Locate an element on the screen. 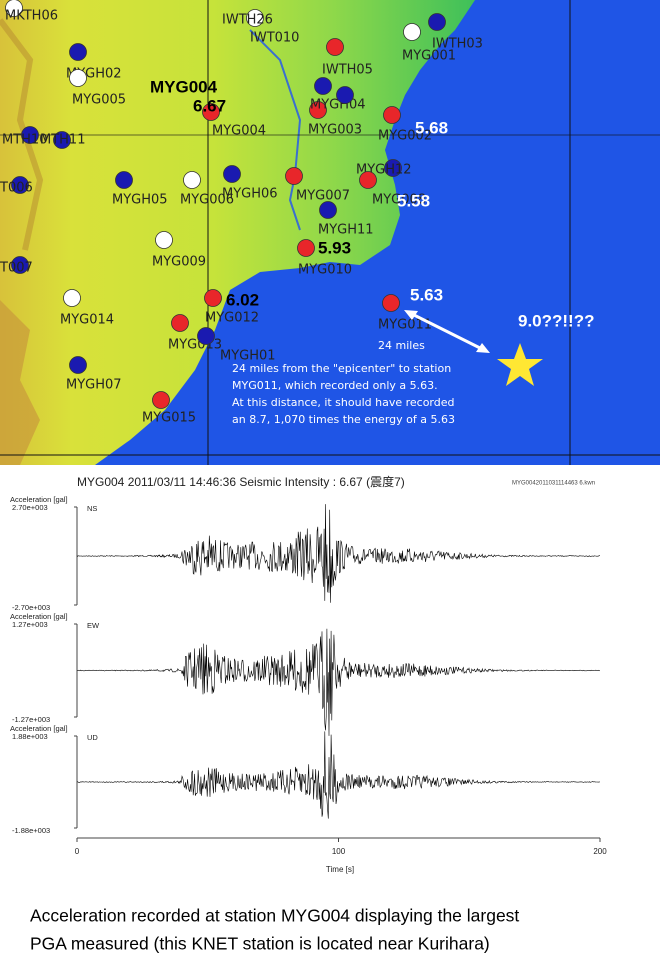 Image resolution: width=660 pixels, height=967 pixels. station-label: IWTH26 is located at coordinates (247, 20).